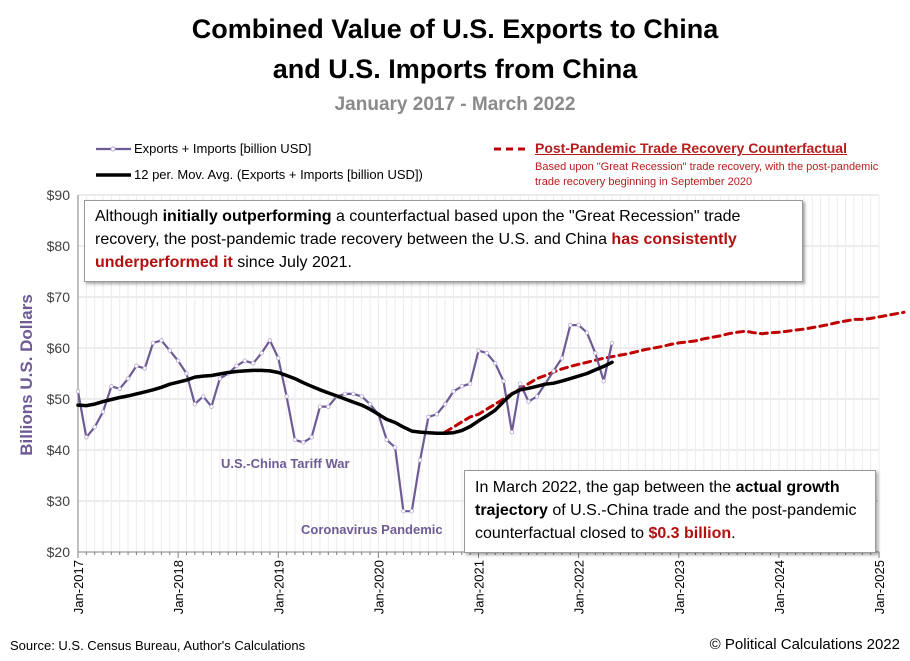  Describe the element at coordinates (59, 373) in the screenshot. I see `y-axis-tick-labels: $20 $30 $40 $50 $60 $70 $80 $90` at that location.